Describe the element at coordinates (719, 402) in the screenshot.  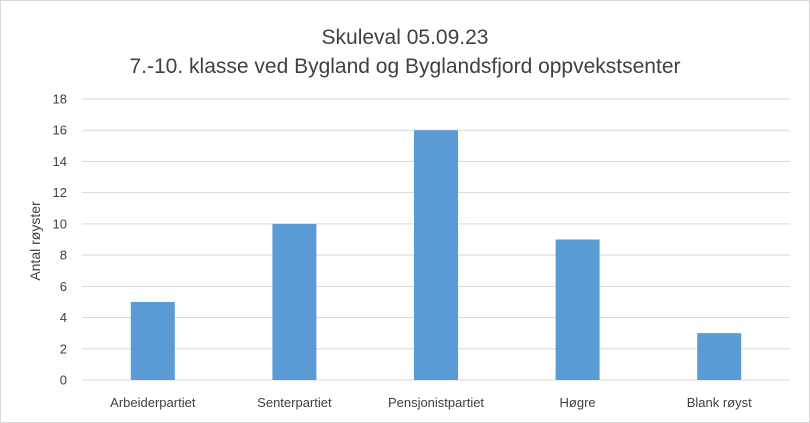
I see `x-tick-label: Blank røyst` at that location.